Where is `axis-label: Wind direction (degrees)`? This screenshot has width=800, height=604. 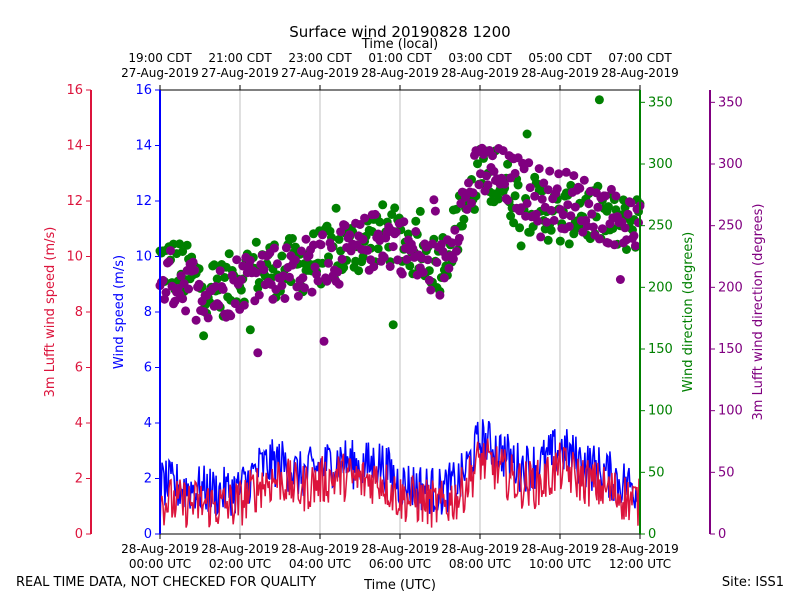 axis-label: Wind direction (degrees) is located at coordinates (688, 312).